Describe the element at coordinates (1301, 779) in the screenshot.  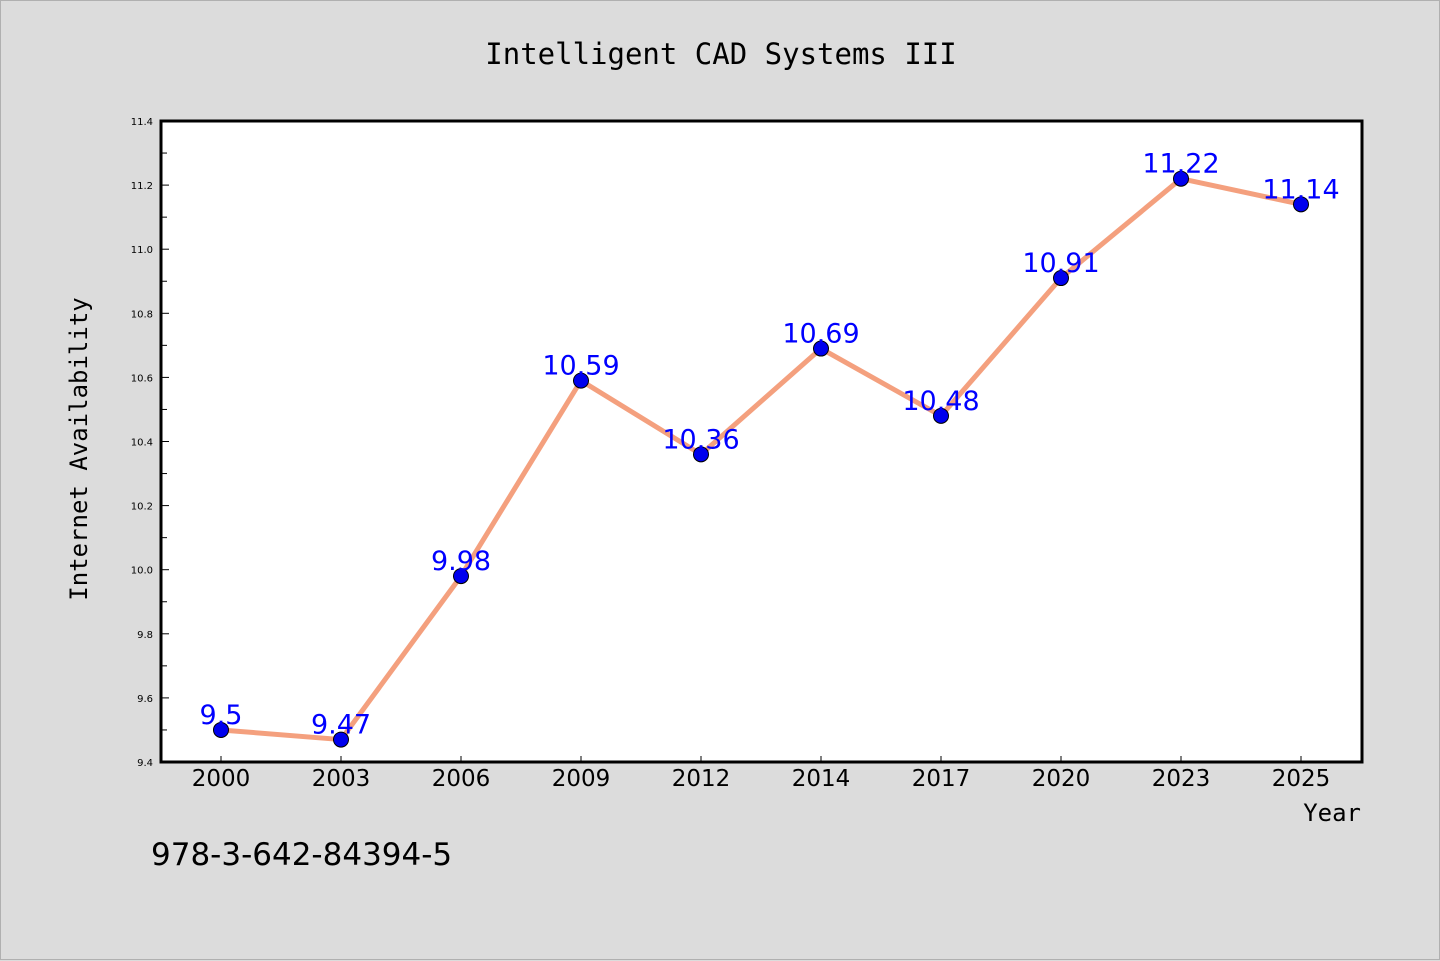
I see `x-tick-label: 2025` at that location.